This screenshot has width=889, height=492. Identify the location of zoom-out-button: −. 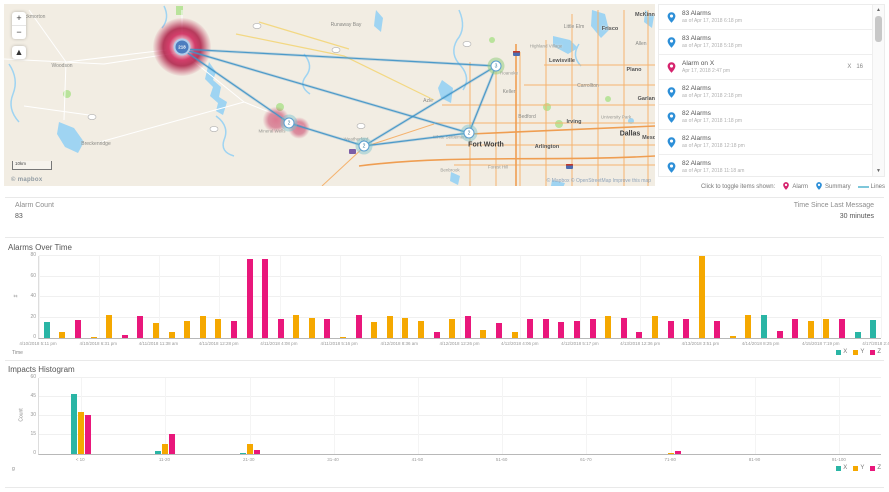
(19, 32).